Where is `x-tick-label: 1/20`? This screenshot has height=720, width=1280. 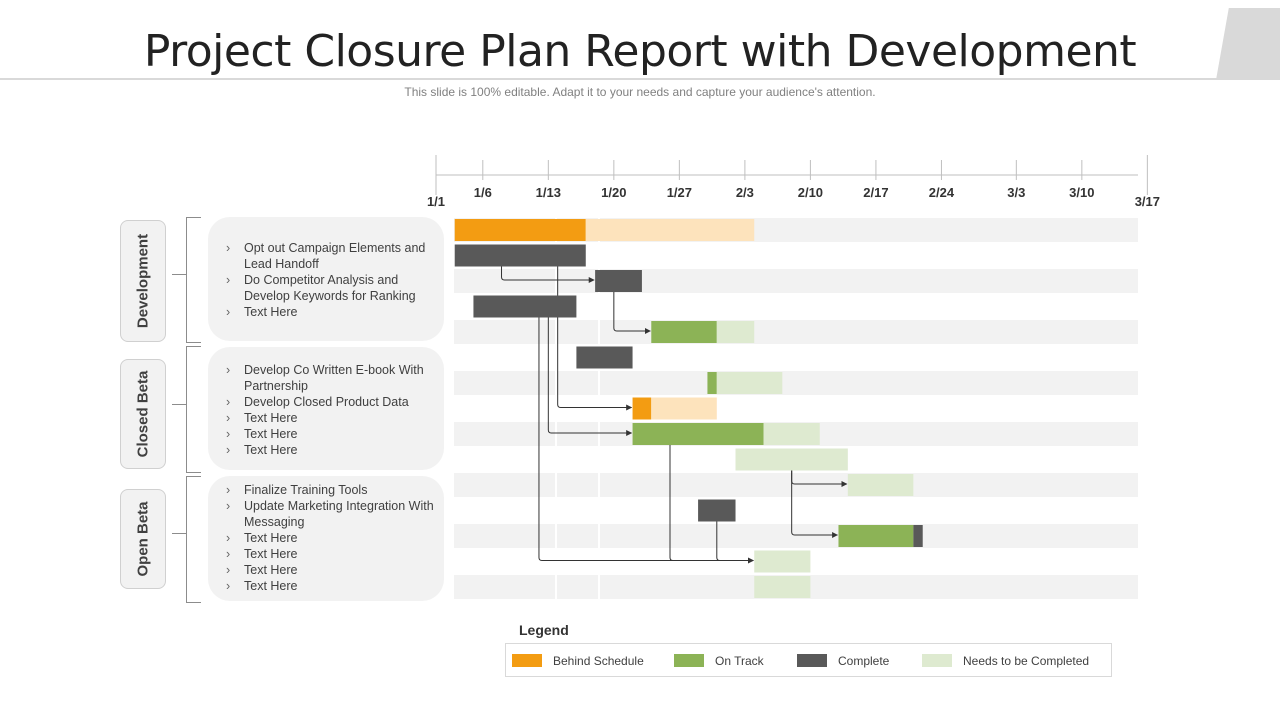
x-tick-label: 1/20 is located at coordinates (613, 192).